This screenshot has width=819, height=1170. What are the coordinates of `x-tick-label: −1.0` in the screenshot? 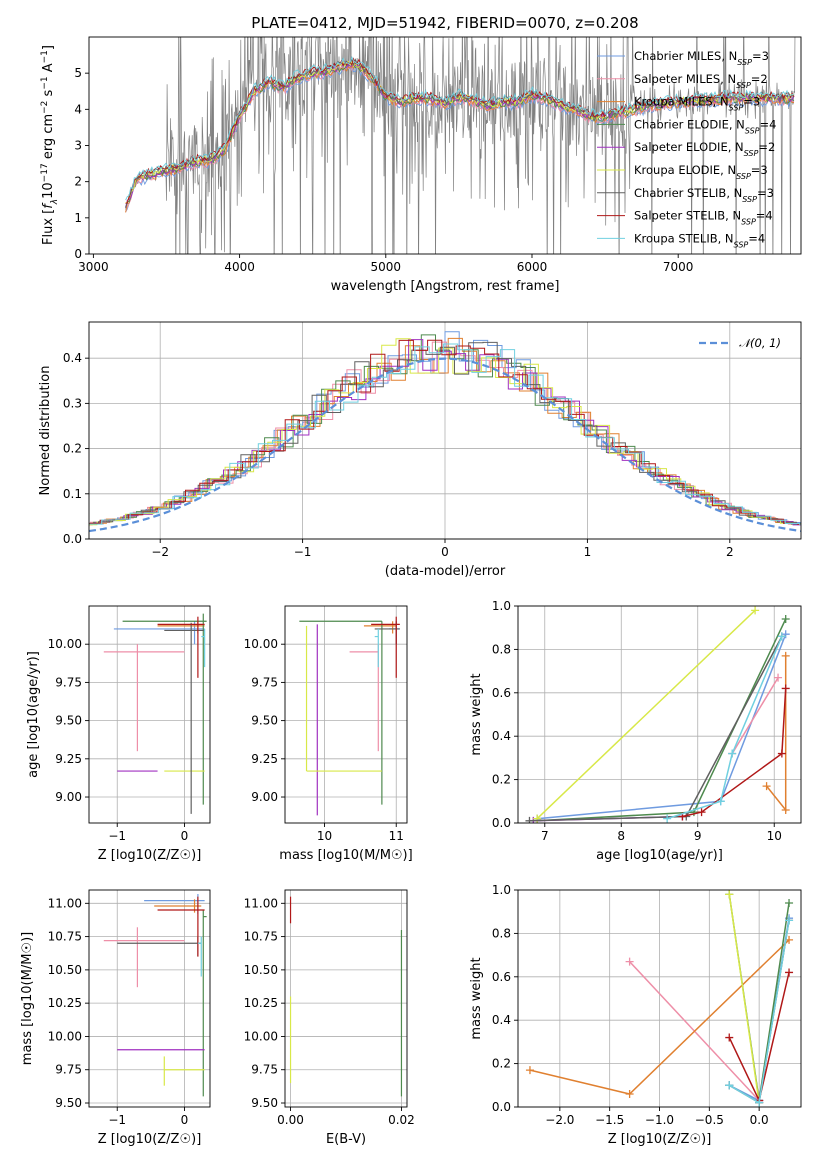 It's located at (659, 1120).